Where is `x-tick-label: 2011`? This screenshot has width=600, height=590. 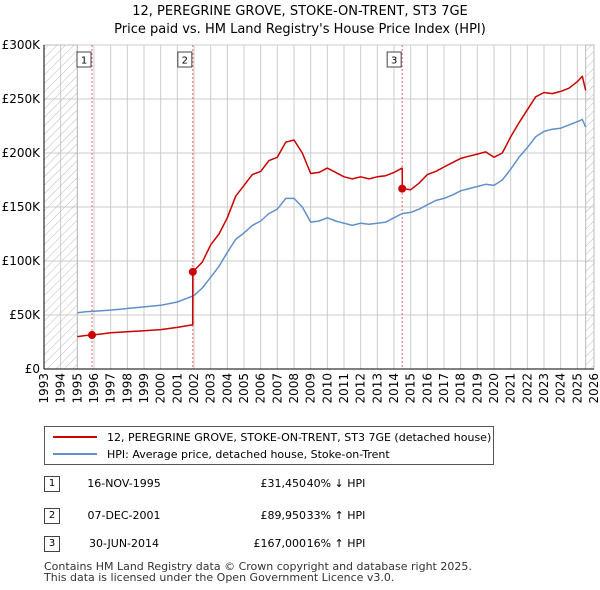 x-tick-label: 2011 is located at coordinates (344, 388).